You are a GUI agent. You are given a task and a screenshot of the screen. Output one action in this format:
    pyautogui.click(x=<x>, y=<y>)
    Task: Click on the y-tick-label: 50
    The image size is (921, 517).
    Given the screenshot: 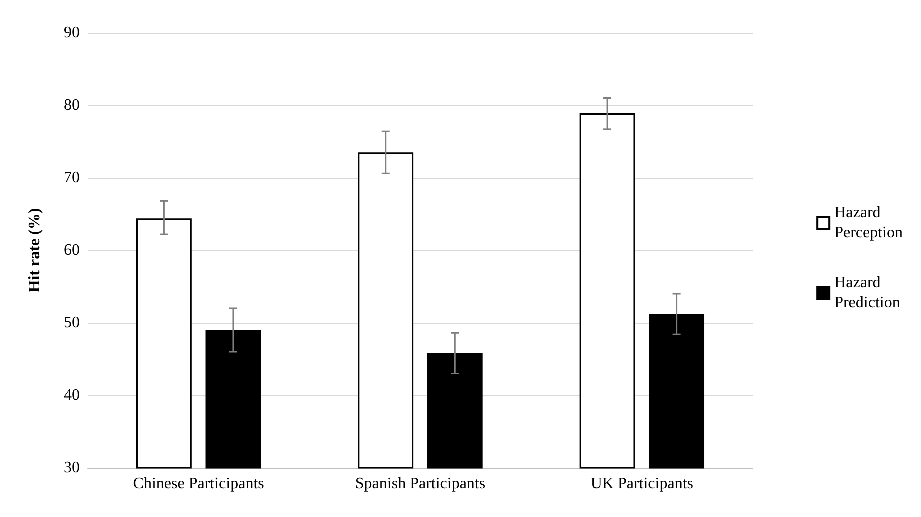 What is the action you would take?
    pyautogui.click(x=72, y=323)
    